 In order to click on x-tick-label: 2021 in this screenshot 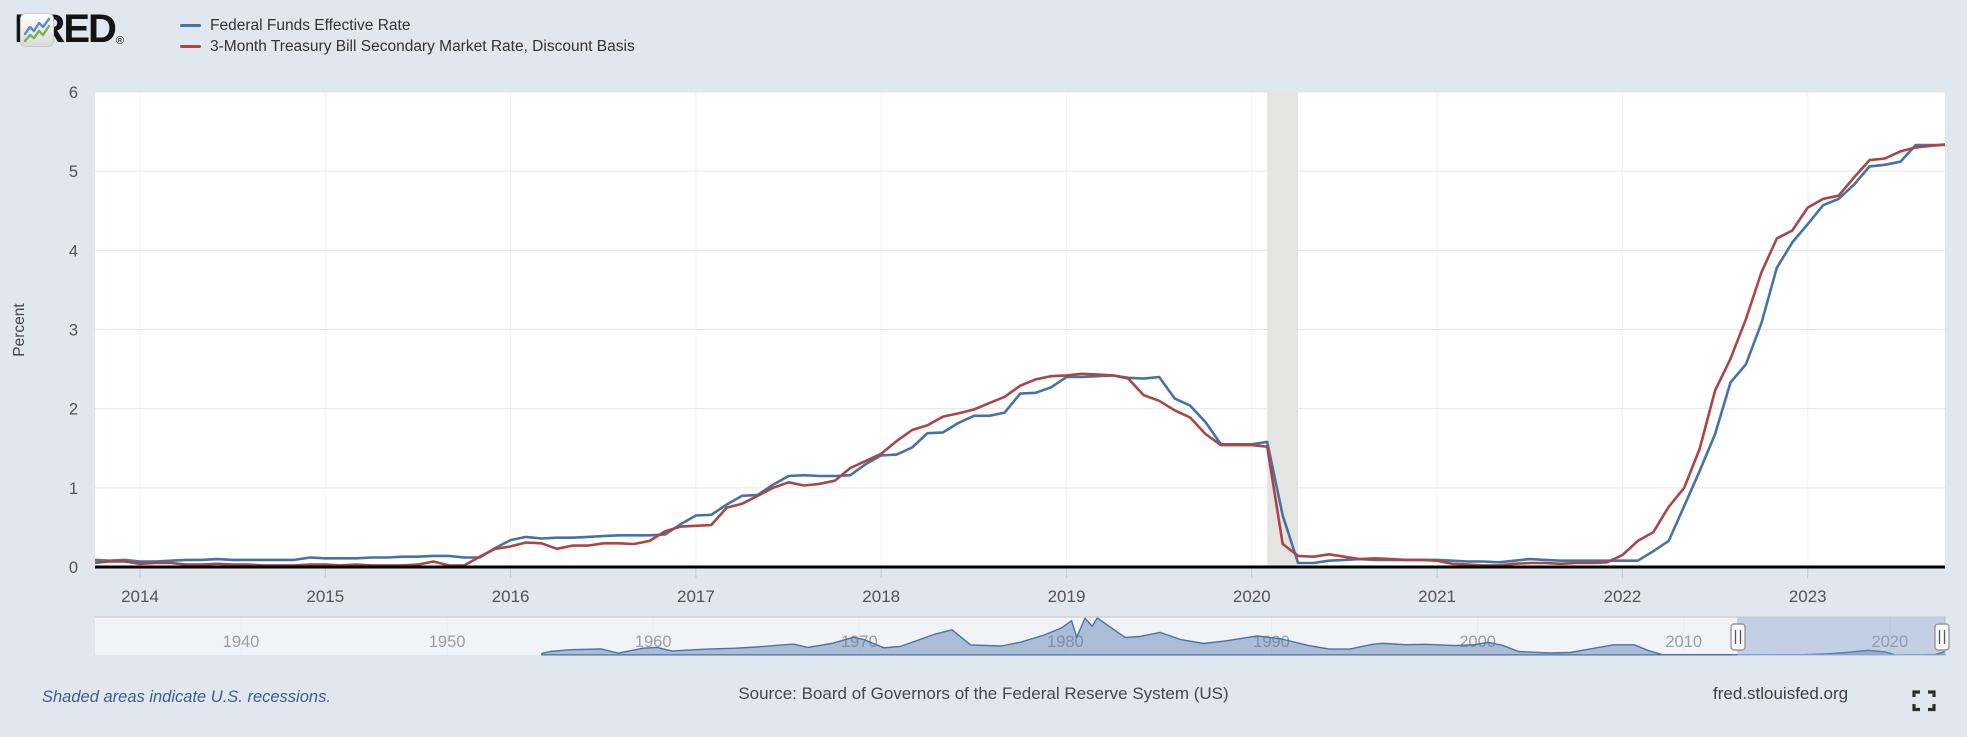, I will do `click(1437, 596)`.